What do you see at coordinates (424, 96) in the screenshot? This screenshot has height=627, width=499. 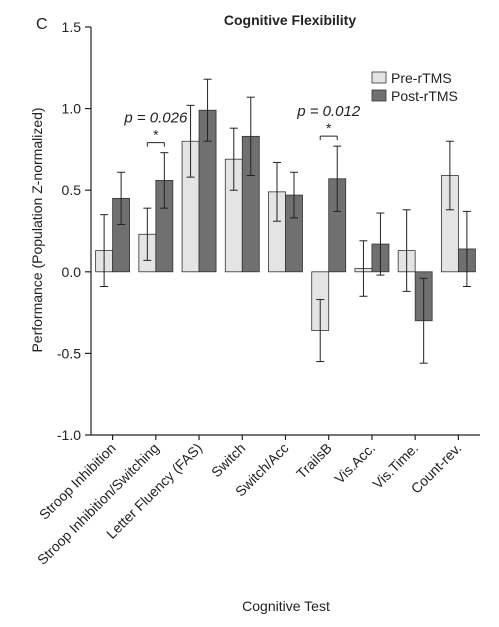 I see `legend-label: Post-rTMS` at bounding box center [424, 96].